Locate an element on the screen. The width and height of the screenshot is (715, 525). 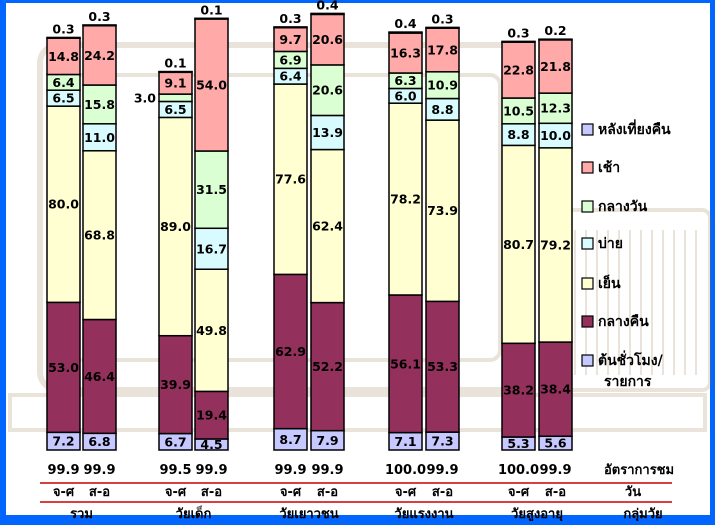
bar-value-label: 24.2 is located at coordinates (99, 55).